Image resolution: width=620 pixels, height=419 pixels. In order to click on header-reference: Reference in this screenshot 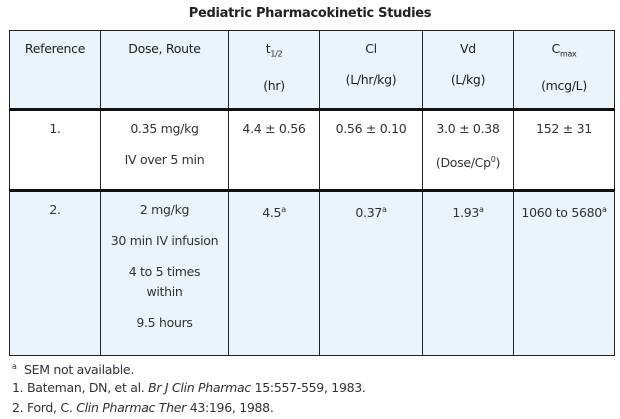, I will do `click(55, 70)`.